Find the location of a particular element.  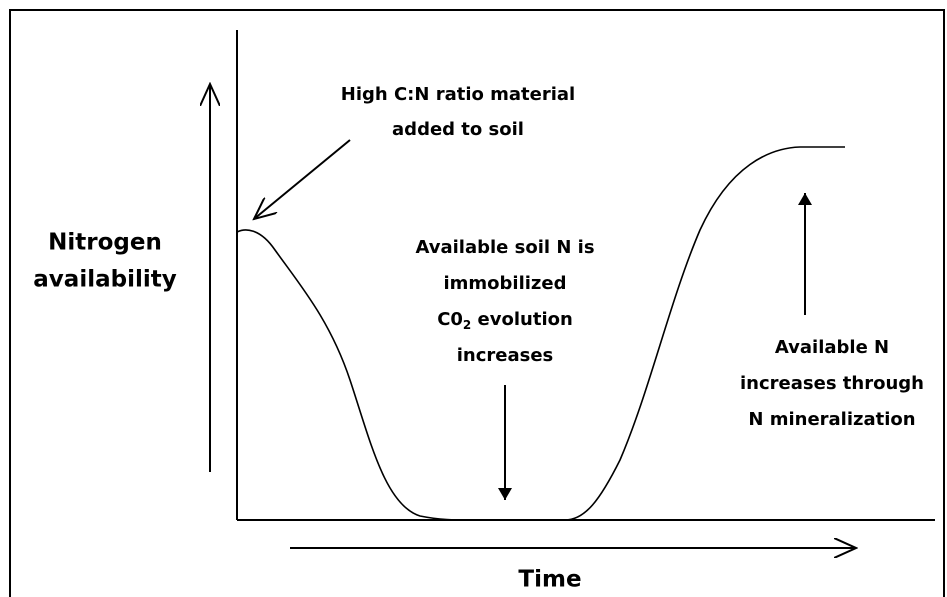

annotation: immobilized is located at coordinates (504, 283).